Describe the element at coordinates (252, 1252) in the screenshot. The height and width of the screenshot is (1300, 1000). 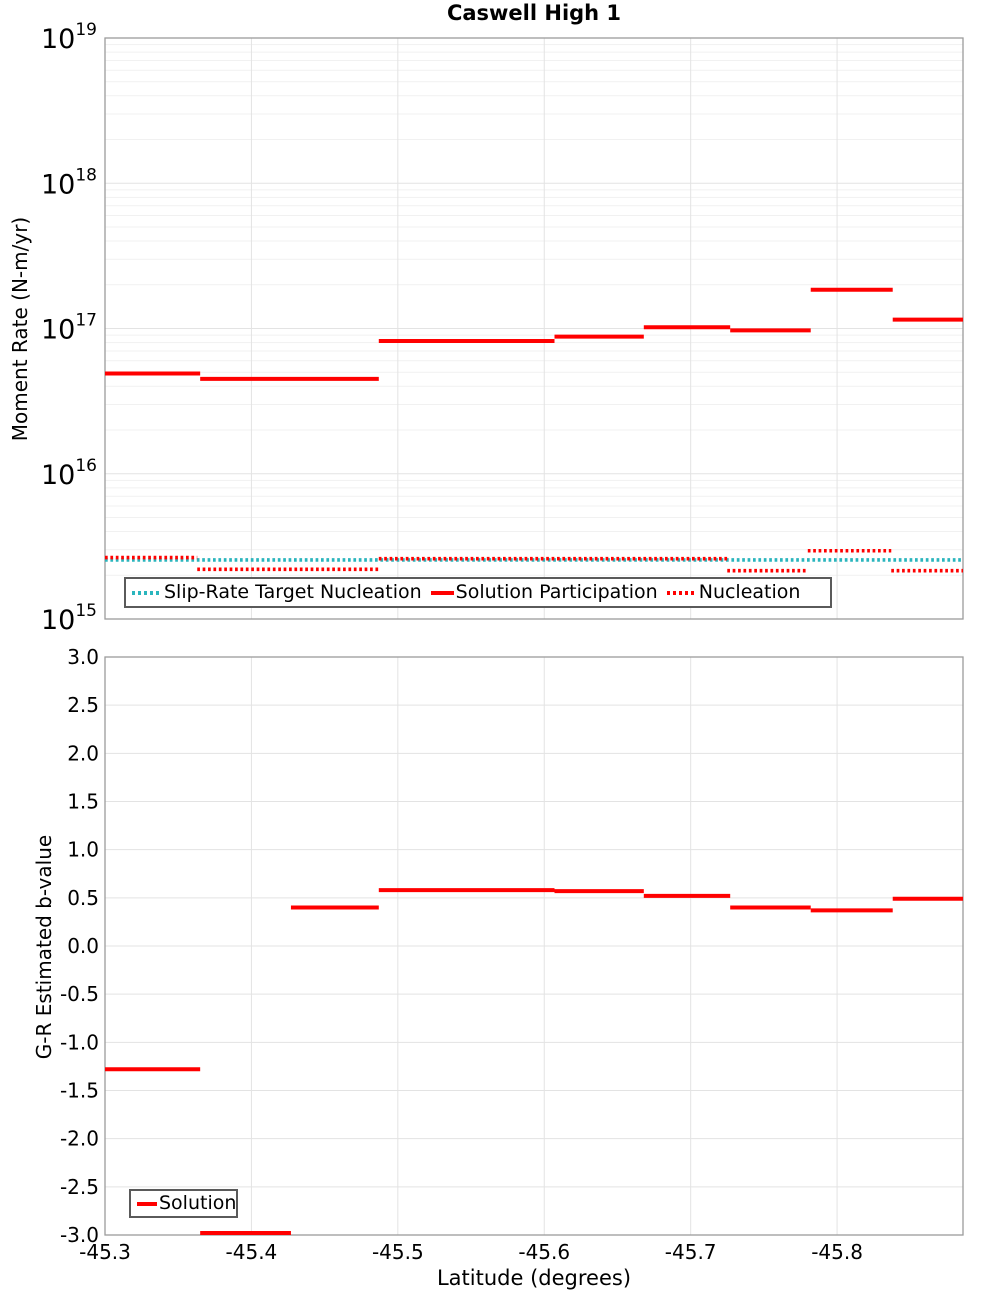
I see `x-tick-label: -45.4` at that location.